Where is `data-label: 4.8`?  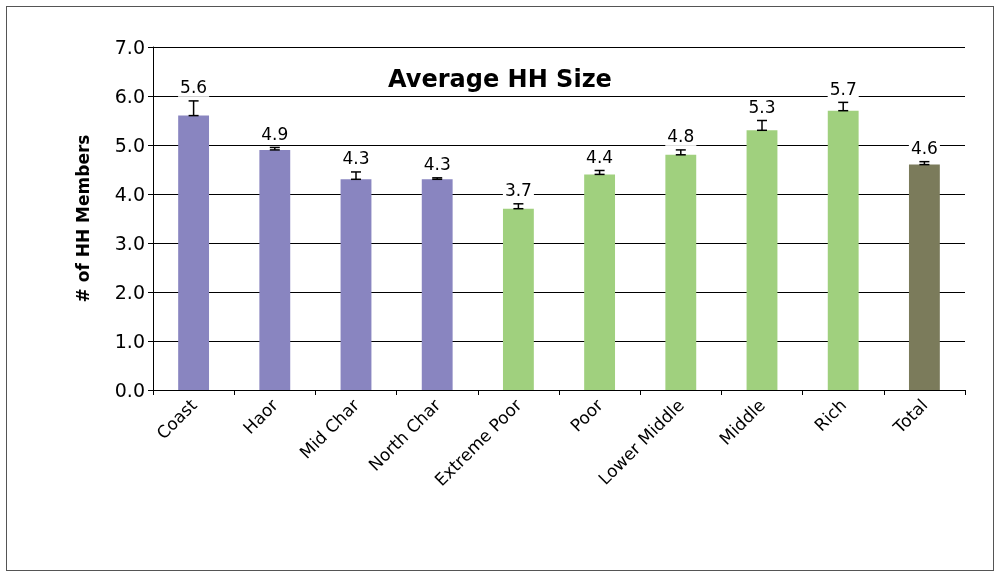
data-label: 4.8 is located at coordinates (681, 136).